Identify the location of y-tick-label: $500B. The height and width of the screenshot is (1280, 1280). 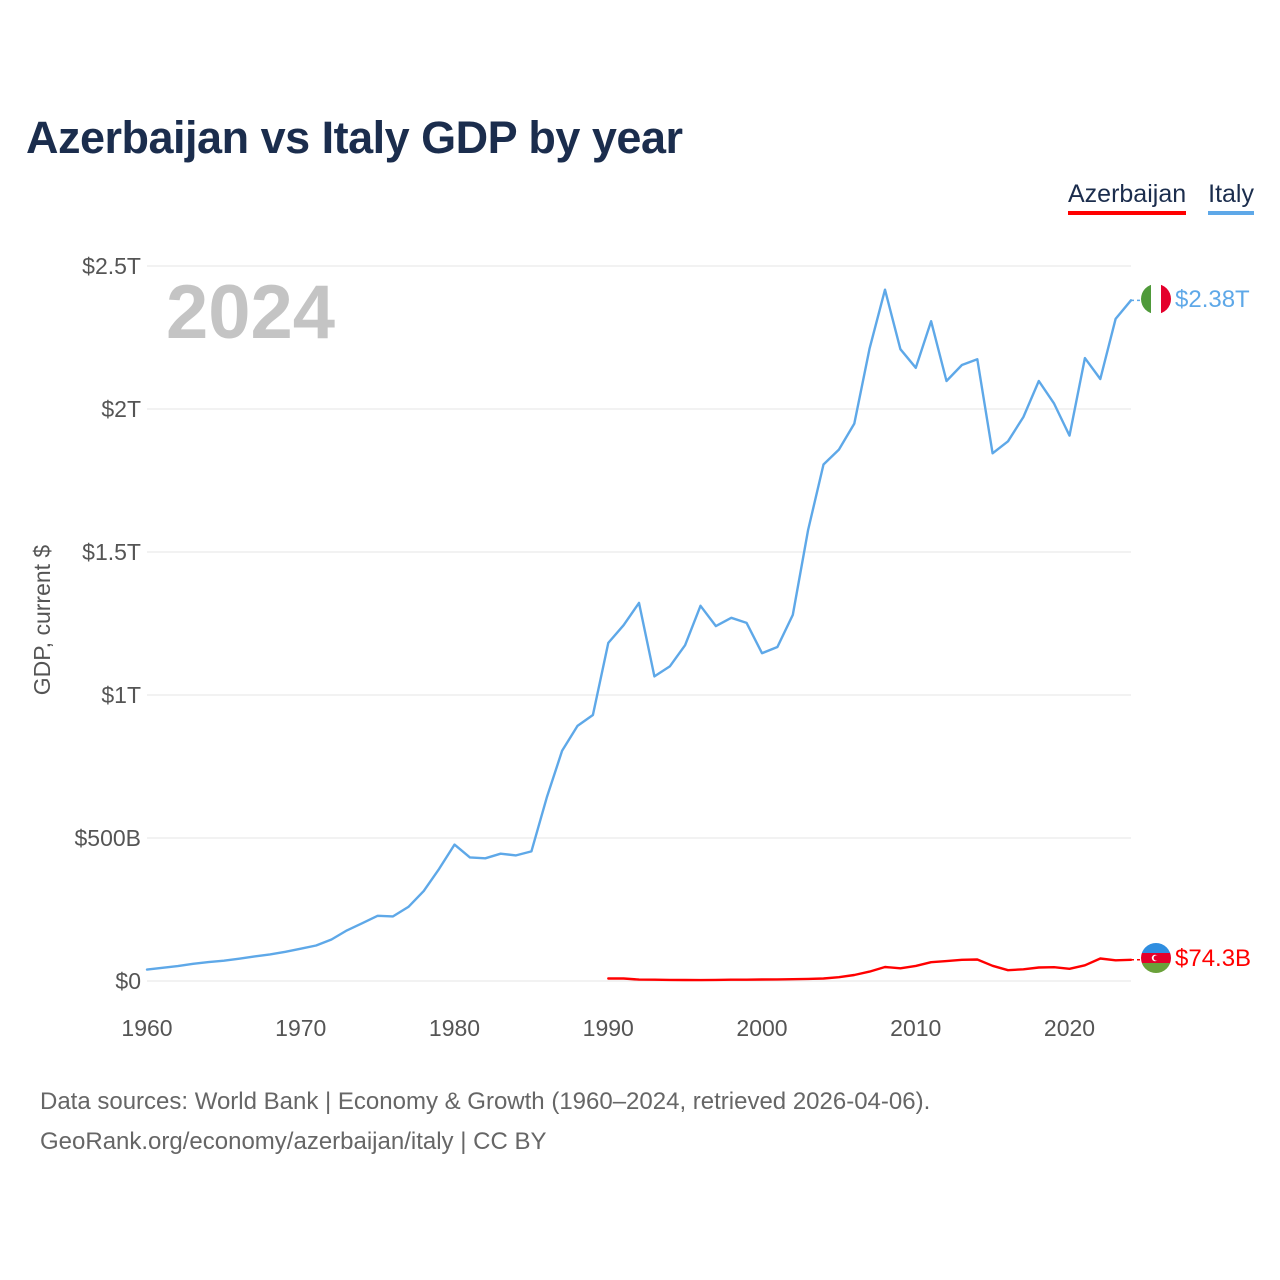
(107, 838).